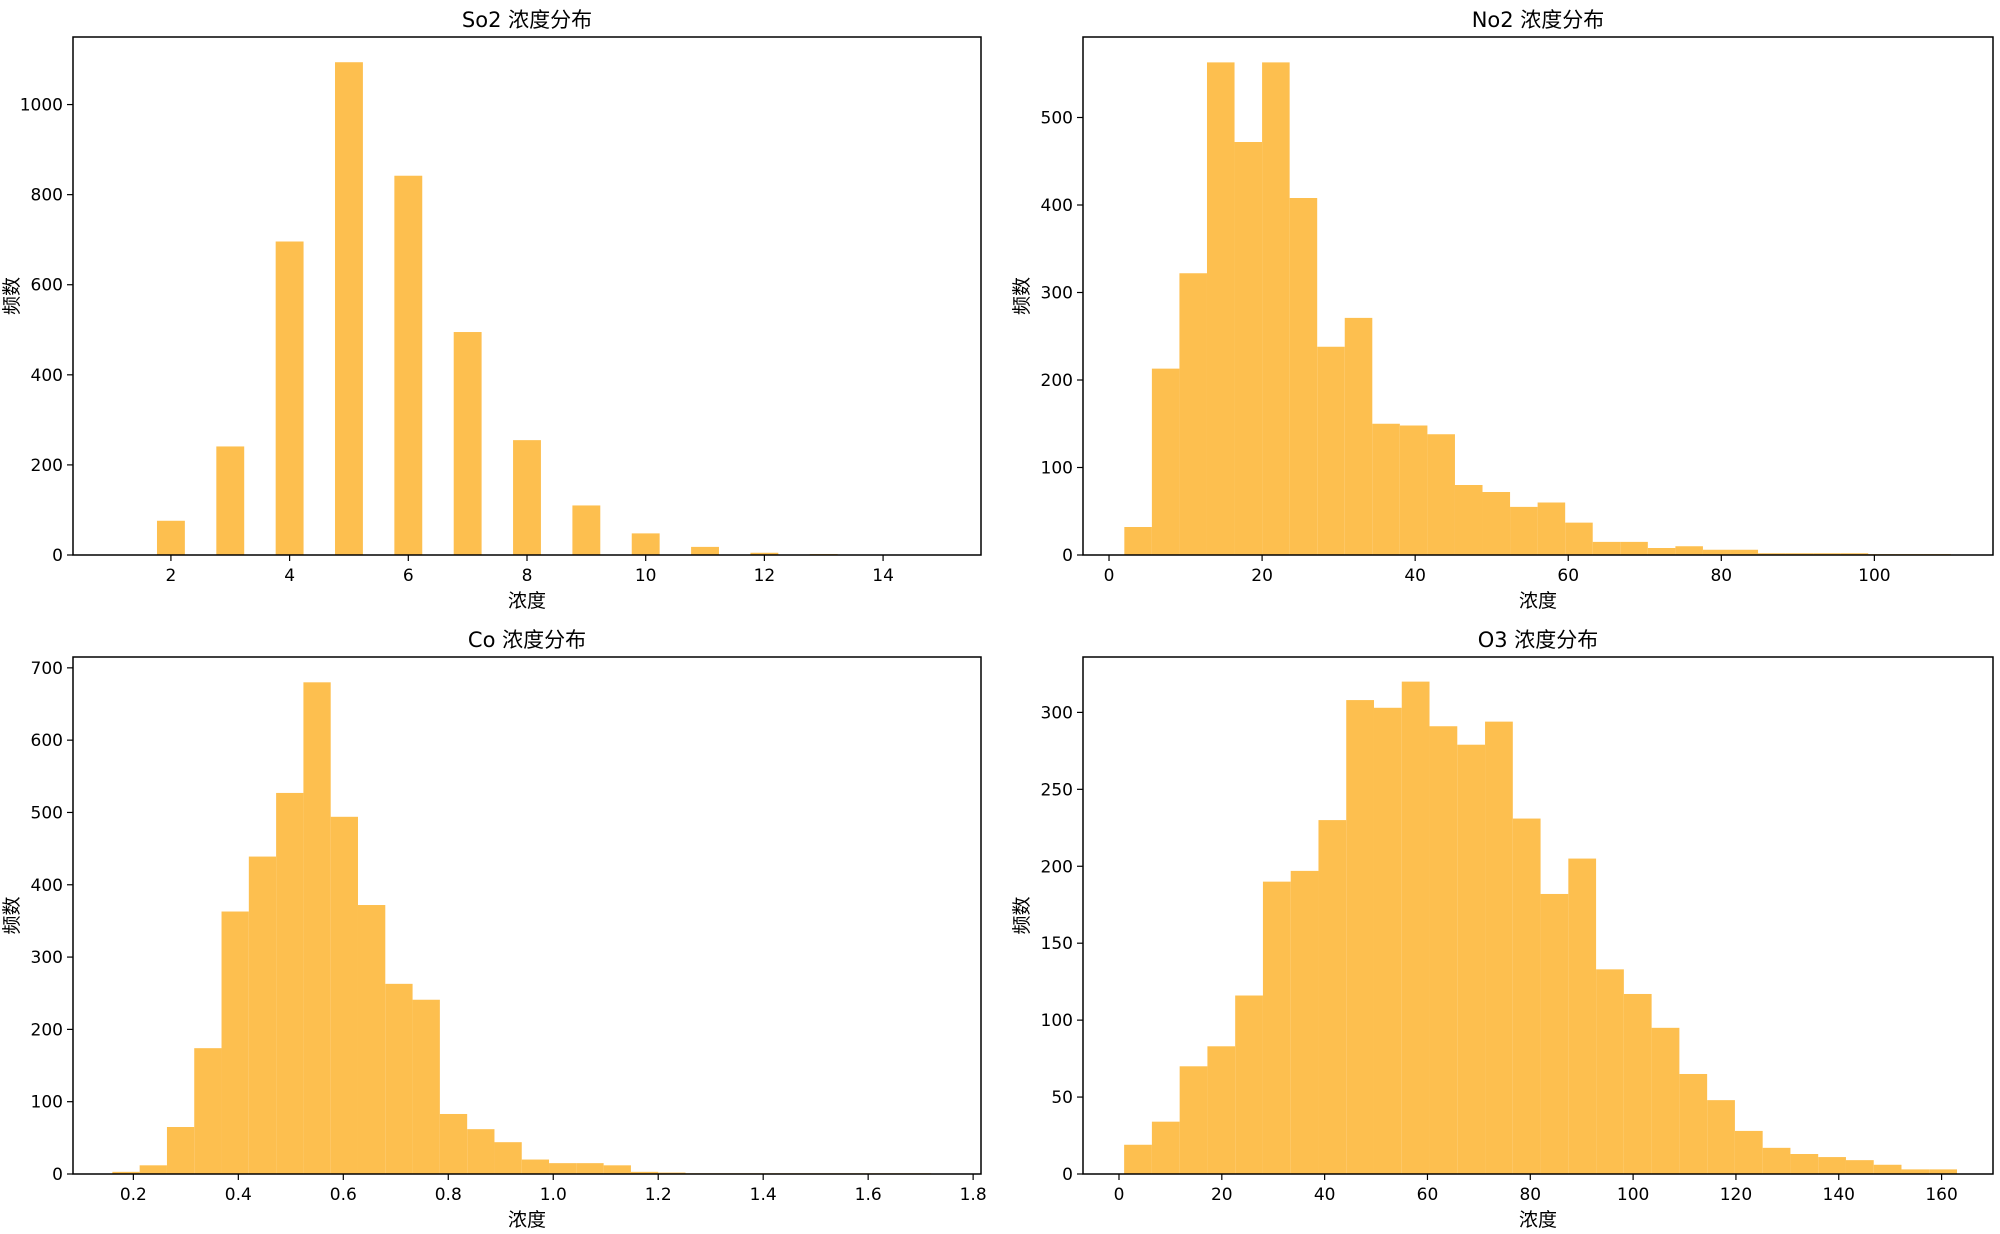 This screenshot has height=1234, width=2000. Describe the element at coordinates (646, 576) in the screenshot. I see `x-tick-label: 10` at that location.